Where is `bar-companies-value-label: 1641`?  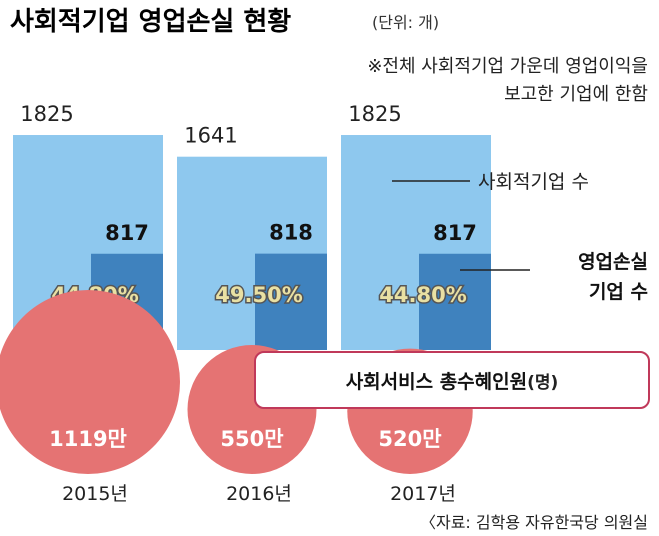
bar-companies-value-label: 1641 is located at coordinates (210, 136).